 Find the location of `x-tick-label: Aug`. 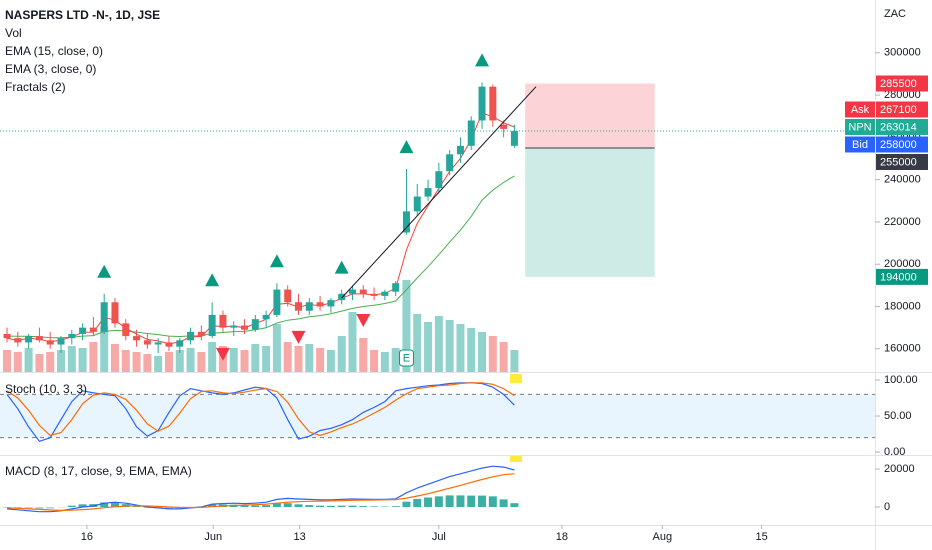

x-tick-label: Aug is located at coordinates (663, 537).